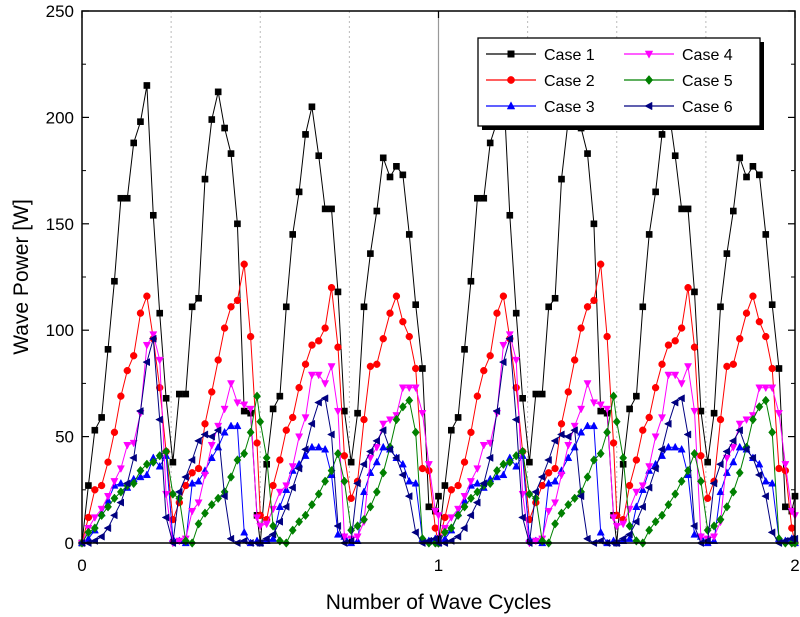 The width and height of the screenshot is (800, 617). What do you see at coordinates (21, 277) in the screenshot?
I see `y-axis-title: Wave Power [W]` at bounding box center [21, 277].